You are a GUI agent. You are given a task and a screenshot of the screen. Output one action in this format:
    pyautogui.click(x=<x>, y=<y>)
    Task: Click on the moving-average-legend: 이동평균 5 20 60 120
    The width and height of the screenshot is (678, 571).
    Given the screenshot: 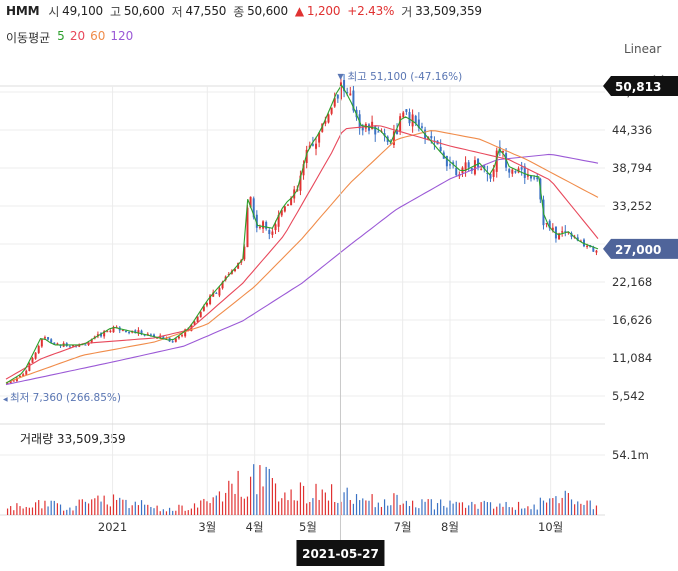 What is the action you would take?
    pyautogui.click(x=69, y=37)
    